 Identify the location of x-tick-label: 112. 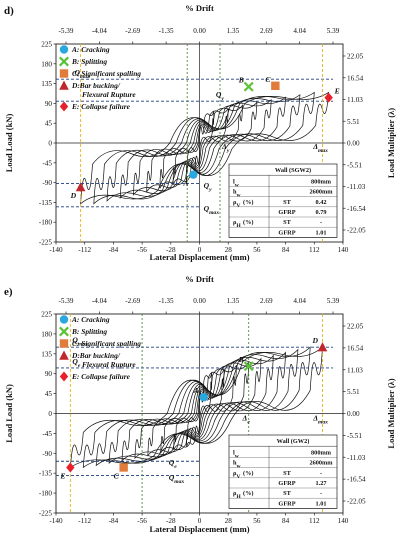
(314, 250).